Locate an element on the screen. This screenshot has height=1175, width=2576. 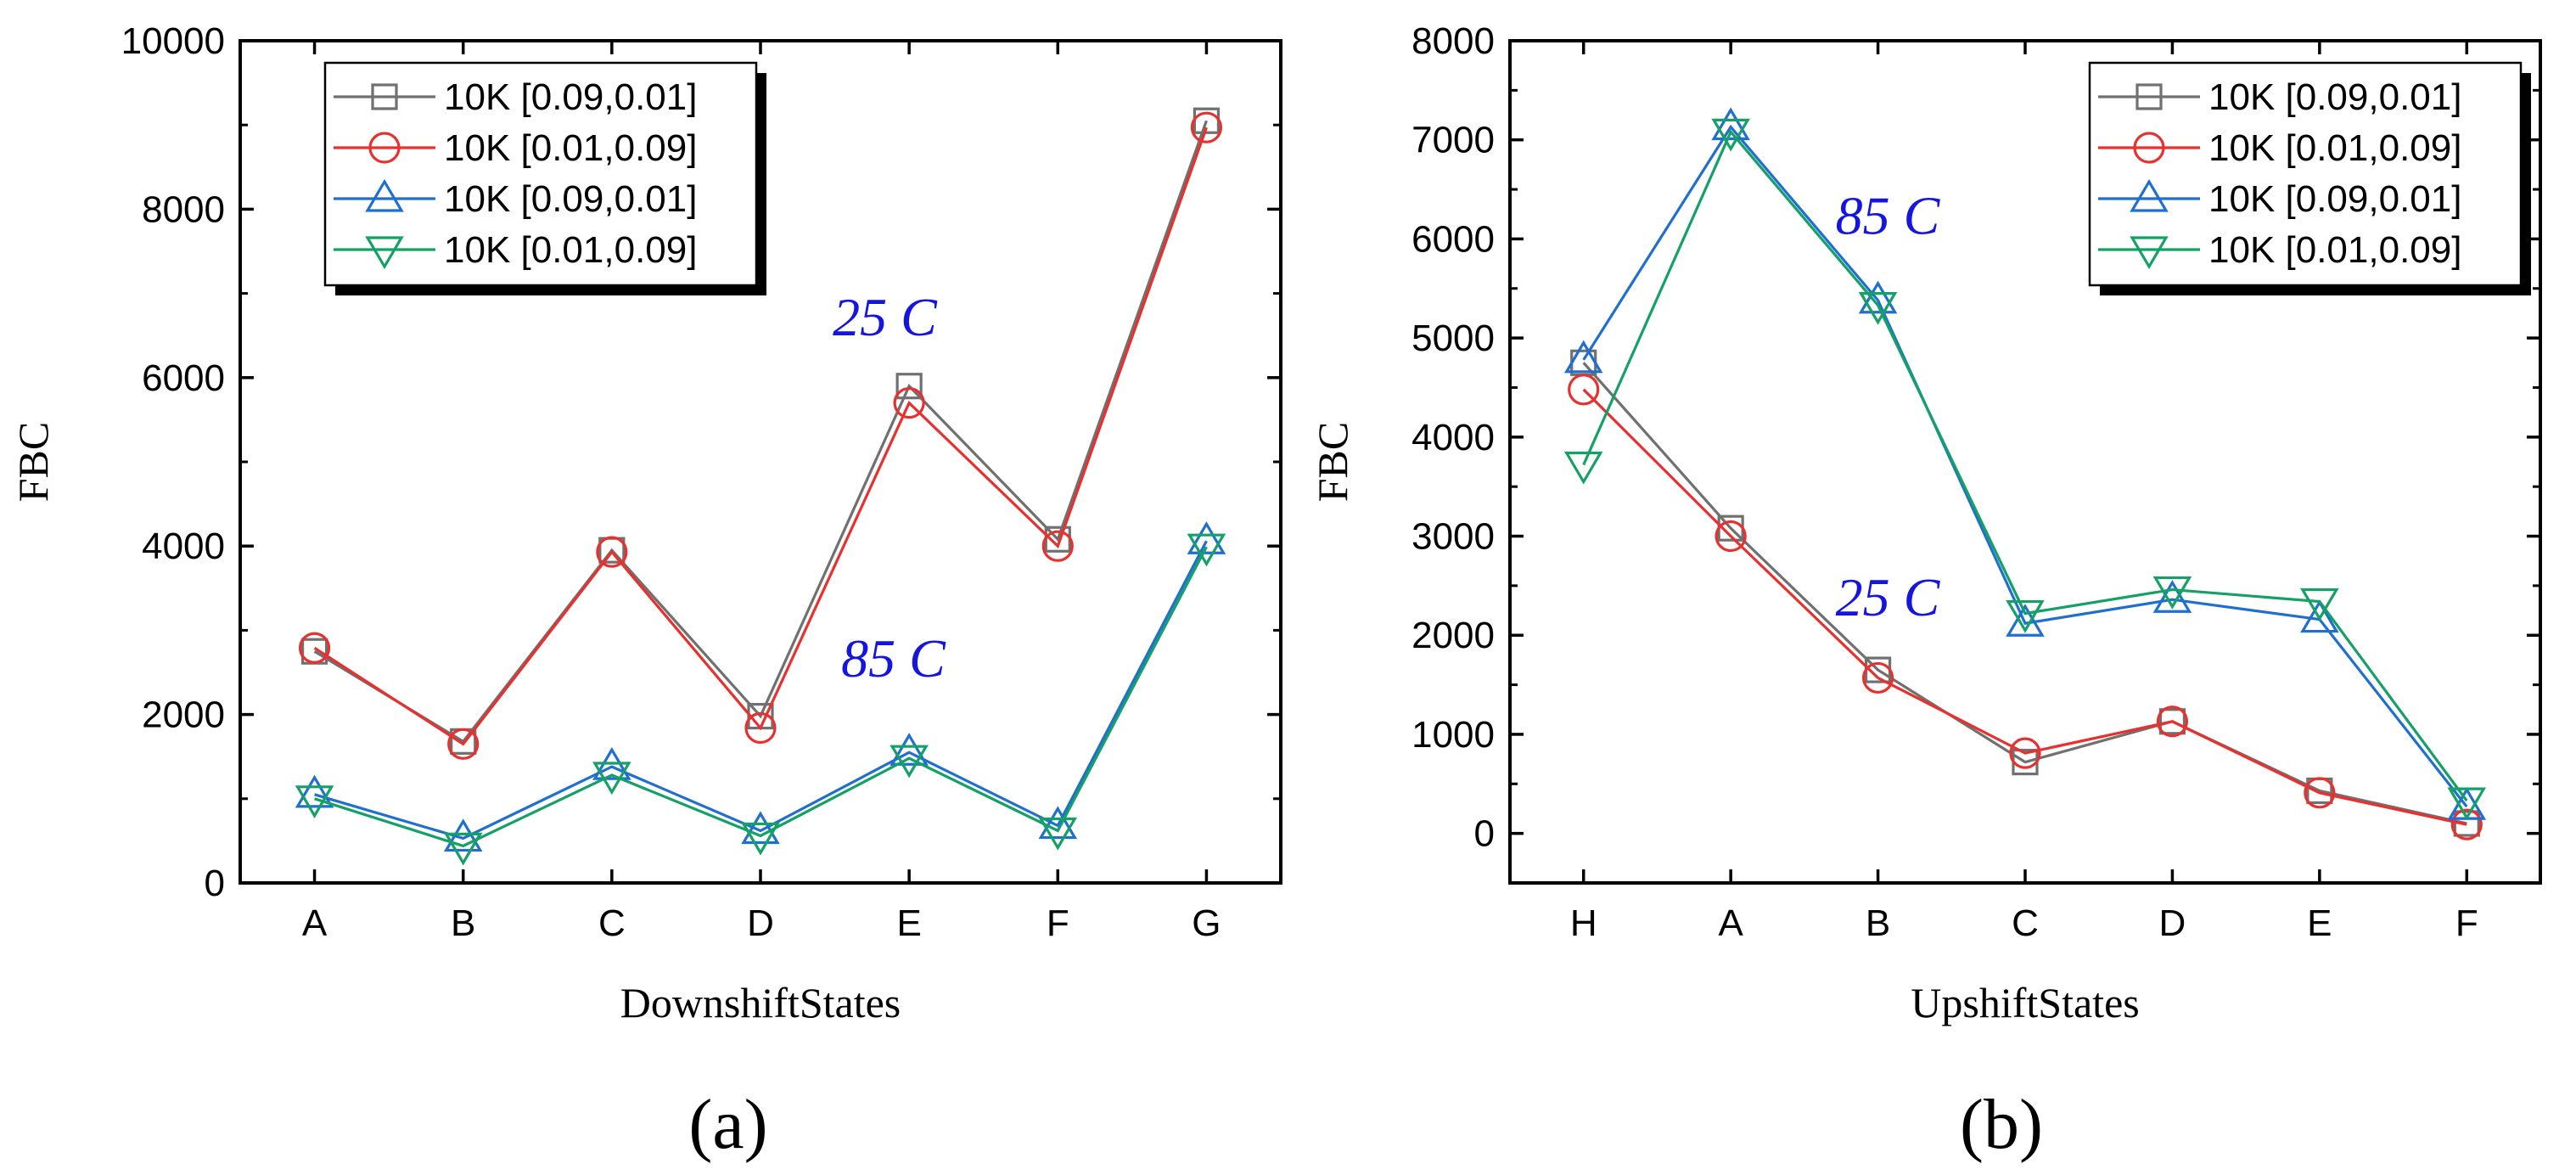
x-tick-label: A is located at coordinates (315, 923).